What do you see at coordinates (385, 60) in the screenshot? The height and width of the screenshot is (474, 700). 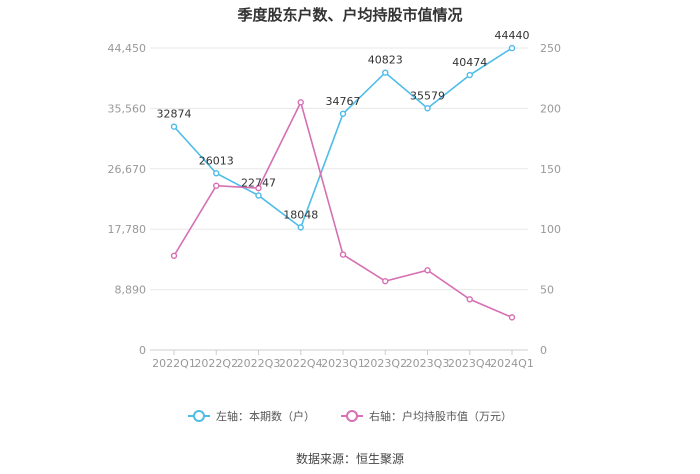 I see `data-label: 40823` at bounding box center [385, 60].